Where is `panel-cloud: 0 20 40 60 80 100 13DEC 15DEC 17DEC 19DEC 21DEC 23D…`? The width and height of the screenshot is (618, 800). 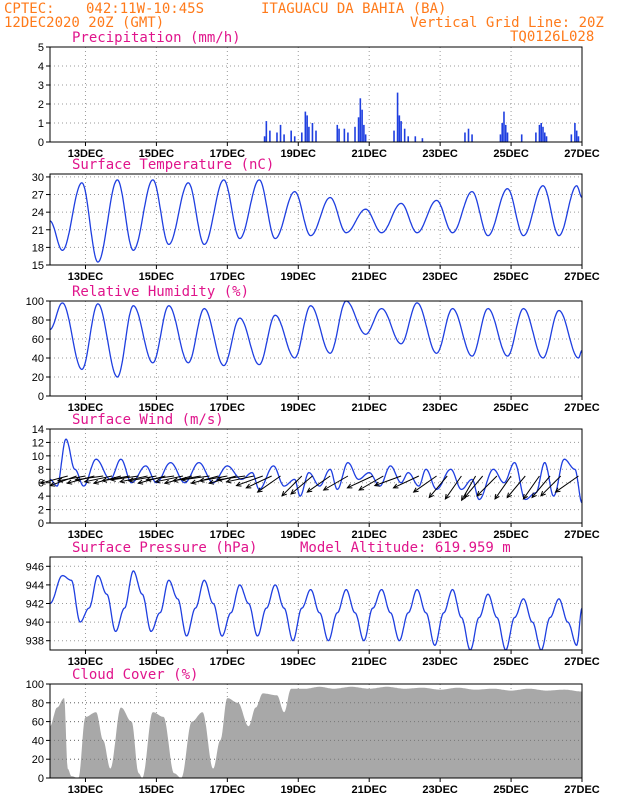
panel-cloud: 0 20 40 60 80 100 13DEC 15DEC 17DEC 19DEC 21DEC 23D… is located at coordinates (313, 731).